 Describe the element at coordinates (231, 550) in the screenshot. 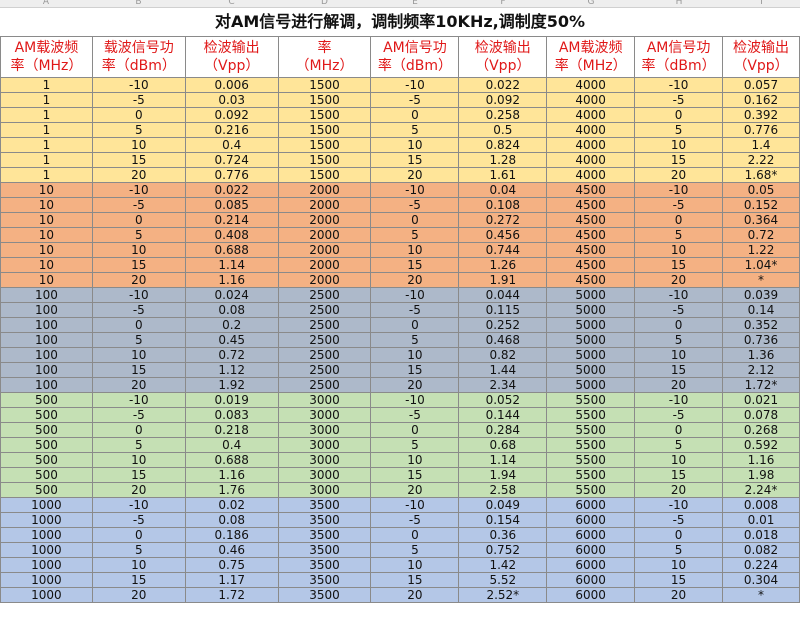

I see `table-cell: 0.46` at that location.